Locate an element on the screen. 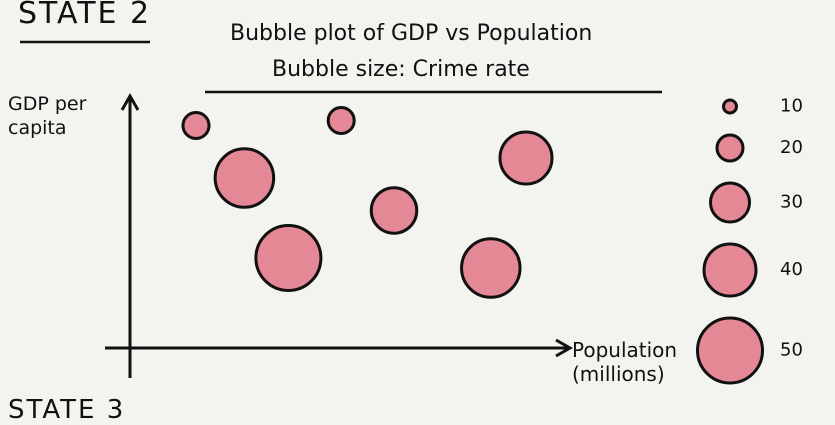 Image resolution: width=835 pixels, height=425 pixels. legend-label: 20 is located at coordinates (791, 147).